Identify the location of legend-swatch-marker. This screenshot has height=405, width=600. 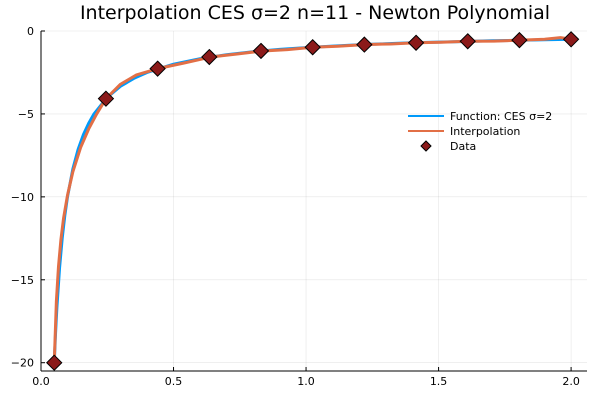
(426, 146).